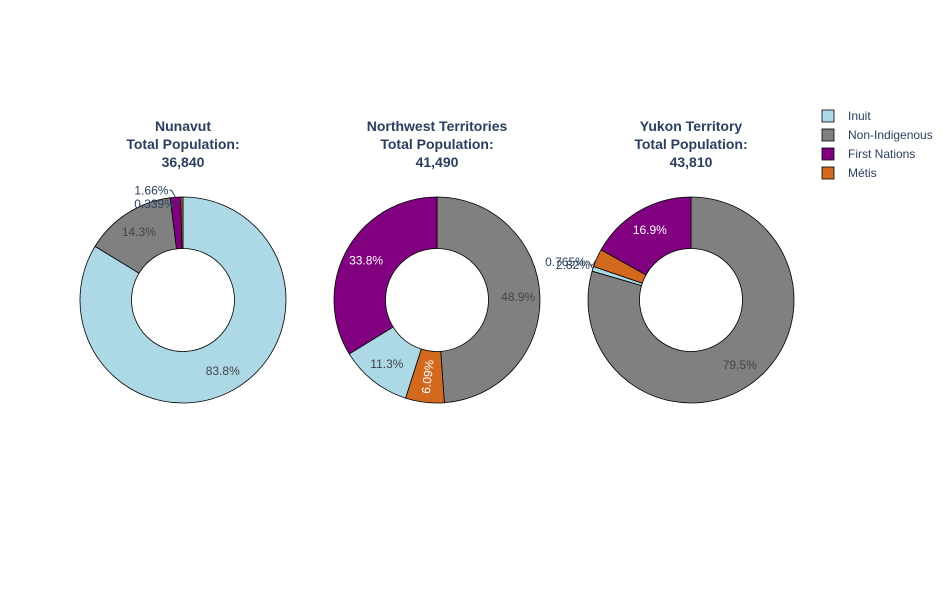 The height and width of the screenshot is (600, 950). I want to click on legend-item-non-indigenous: Non-Indigenous, so click(877, 135).